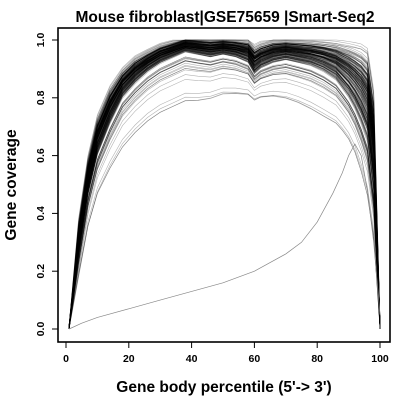 This screenshot has width=400, height=400. I want to click on y-axis-label: Gene coverage, so click(11, 185).